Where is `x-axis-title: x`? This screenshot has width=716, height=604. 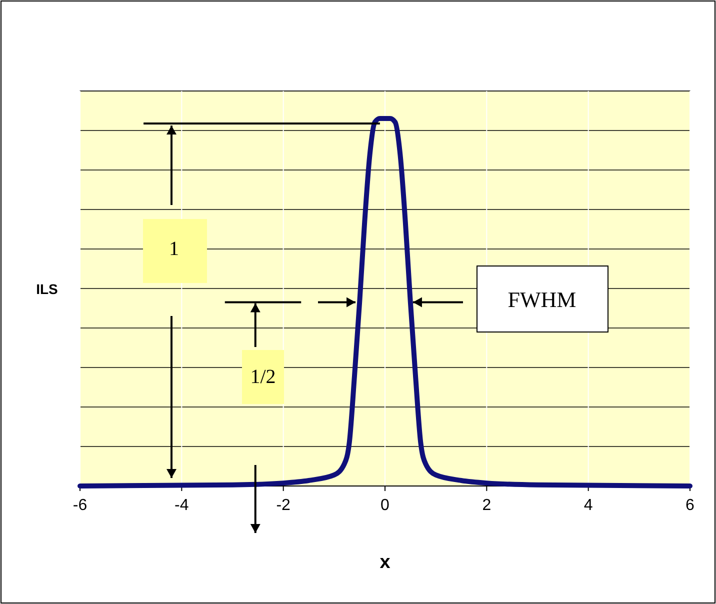 x-axis-title: x is located at coordinates (385, 562).